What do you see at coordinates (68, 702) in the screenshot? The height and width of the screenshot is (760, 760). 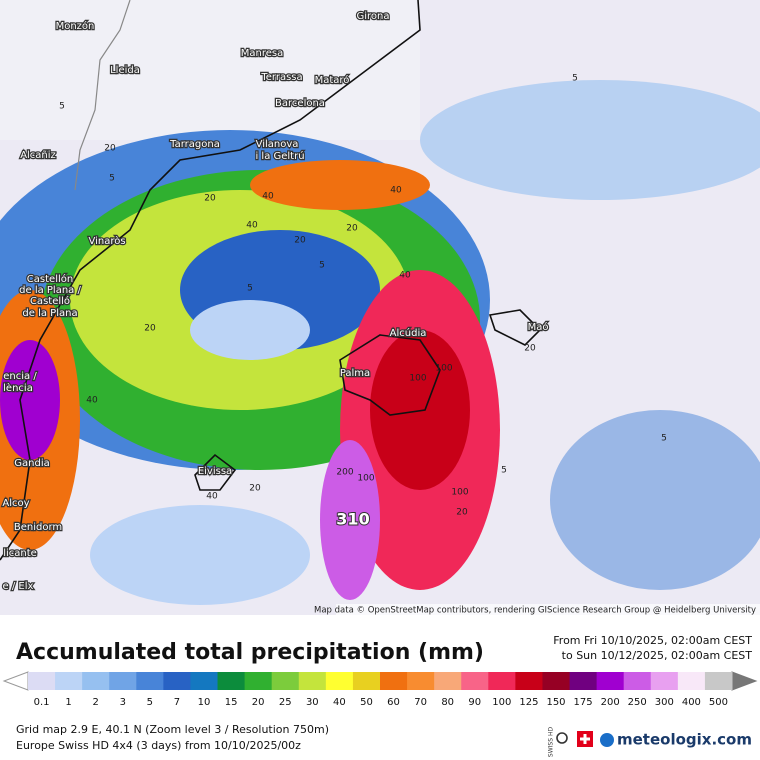 I see `colorbar-label: 1` at bounding box center [68, 702].